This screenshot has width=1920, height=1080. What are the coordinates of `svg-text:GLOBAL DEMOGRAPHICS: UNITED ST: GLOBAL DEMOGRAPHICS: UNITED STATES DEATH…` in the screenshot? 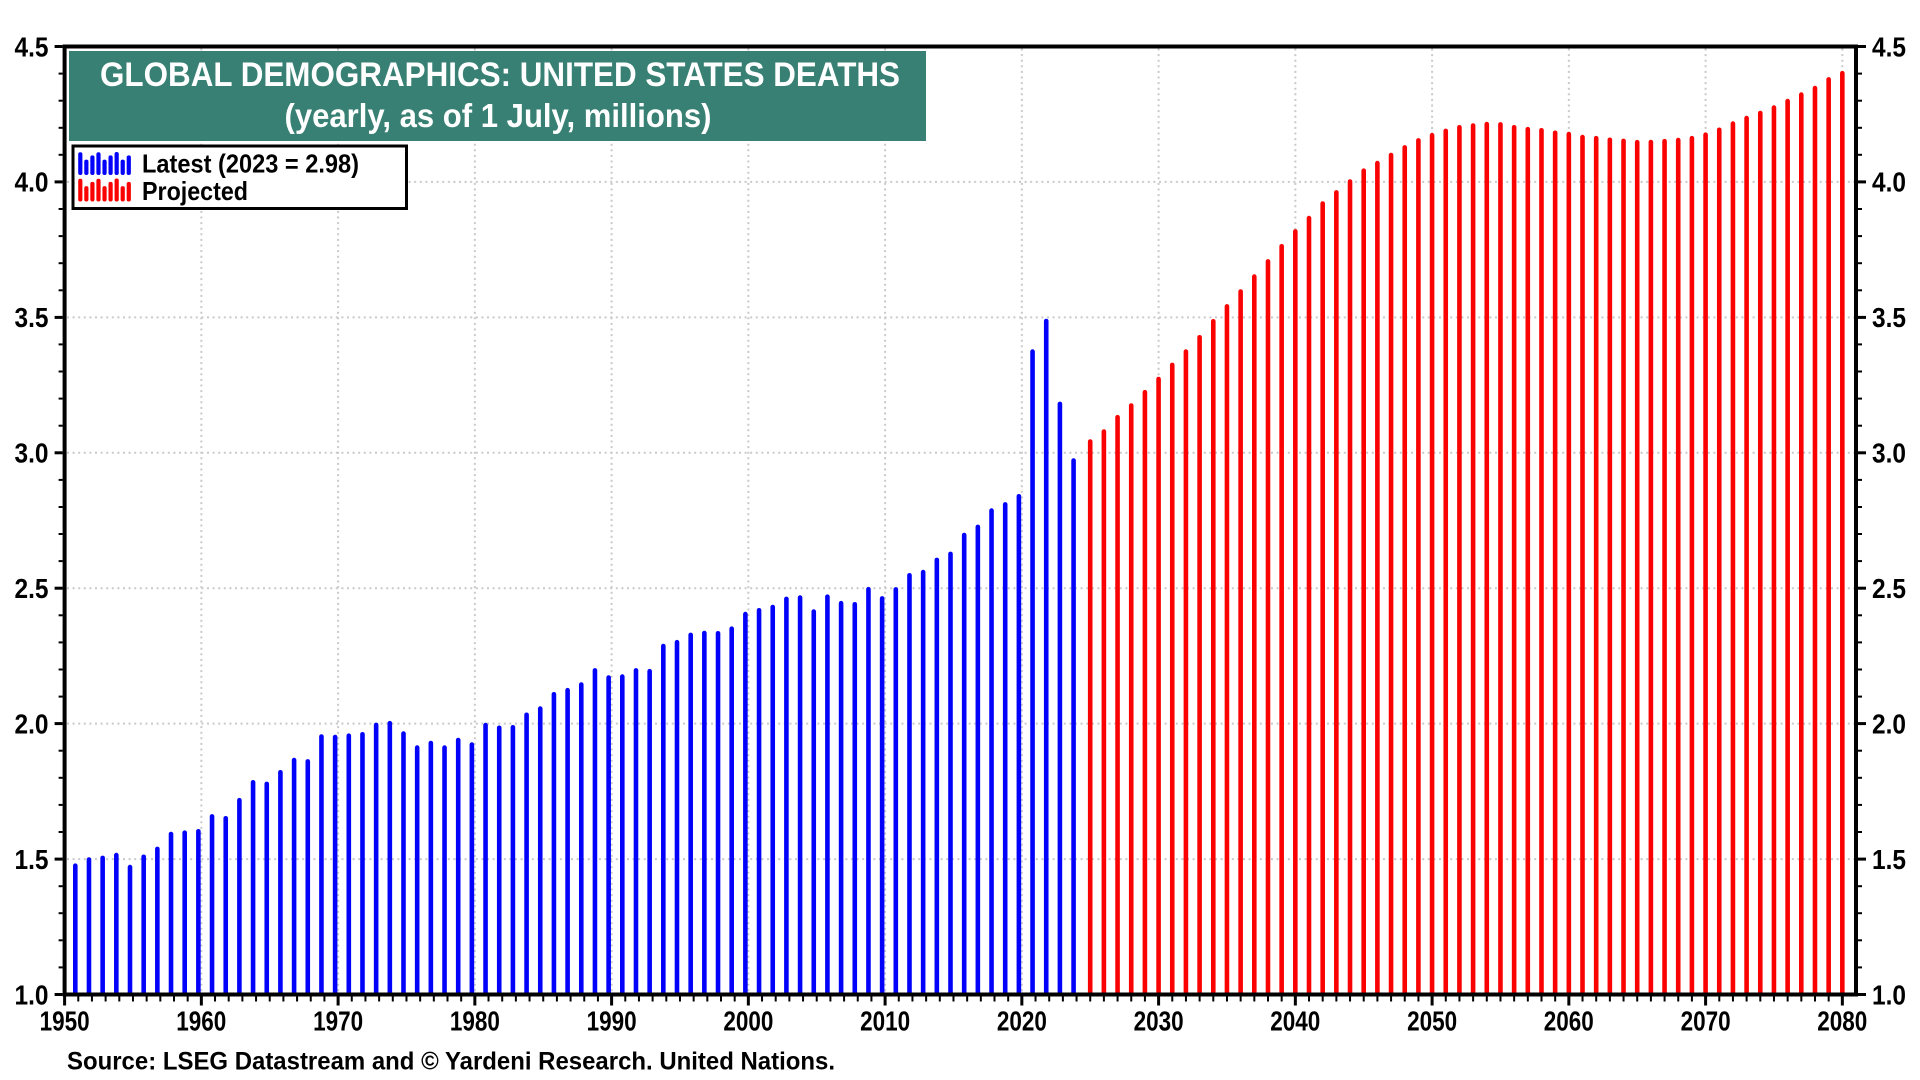 It's located at (500, 75).